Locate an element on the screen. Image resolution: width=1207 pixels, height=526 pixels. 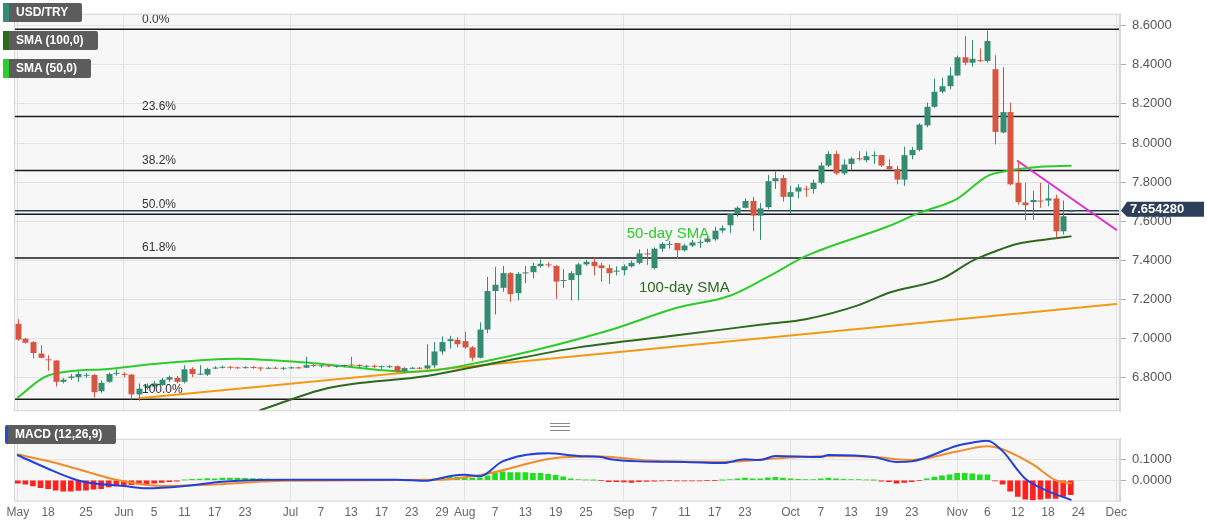
legend-label: SMA (100,0) is located at coordinates (50, 40).